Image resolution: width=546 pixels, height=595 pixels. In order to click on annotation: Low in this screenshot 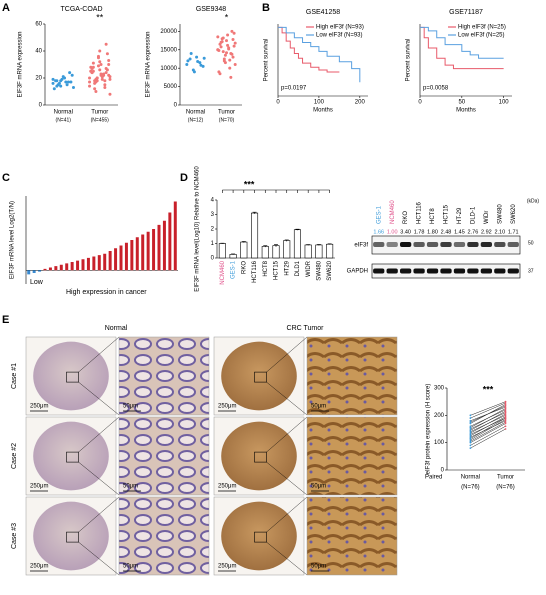, I will do `click(37, 282)`.